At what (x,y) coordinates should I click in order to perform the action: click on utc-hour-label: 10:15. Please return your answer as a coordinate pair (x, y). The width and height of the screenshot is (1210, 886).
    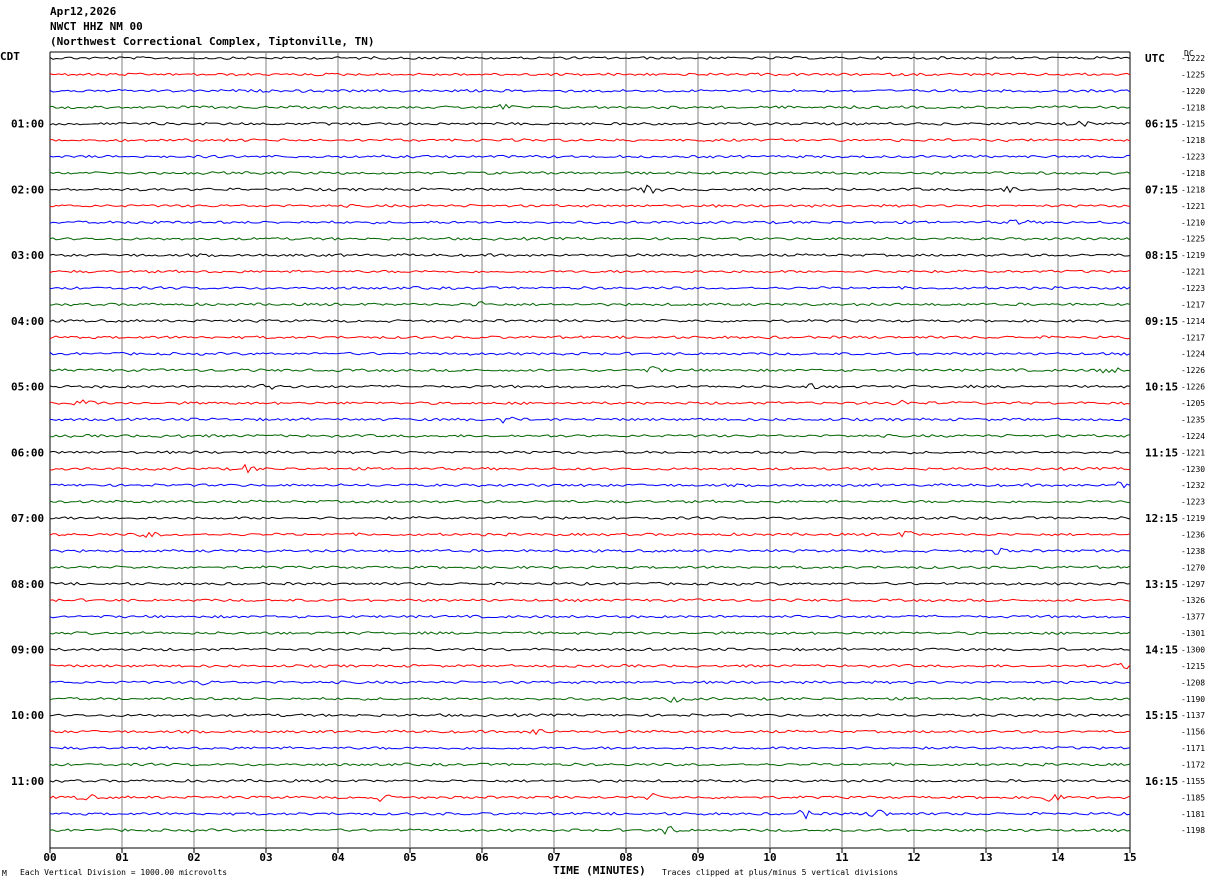
    Looking at the image, I should click on (1161, 387).